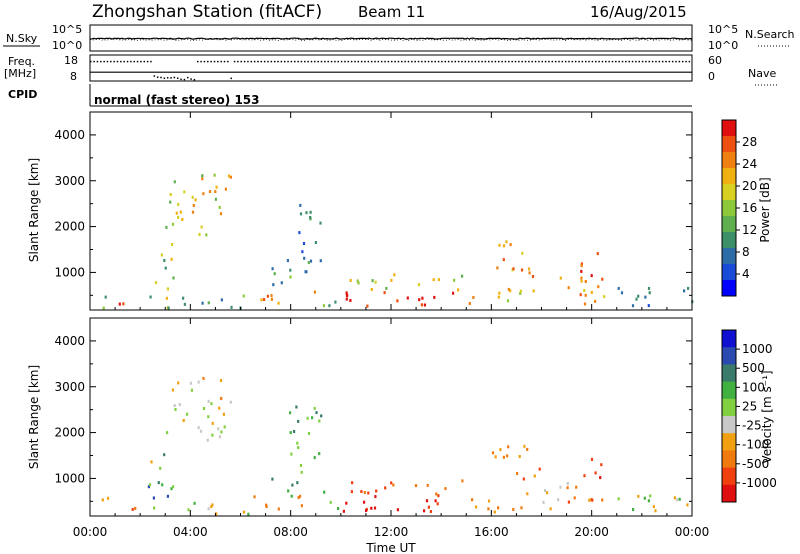 This screenshot has height=554, width=800. What do you see at coordinates (391, 12) in the screenshot?
I see `beam-label: Beam 11` at bounding box center [391, 12].